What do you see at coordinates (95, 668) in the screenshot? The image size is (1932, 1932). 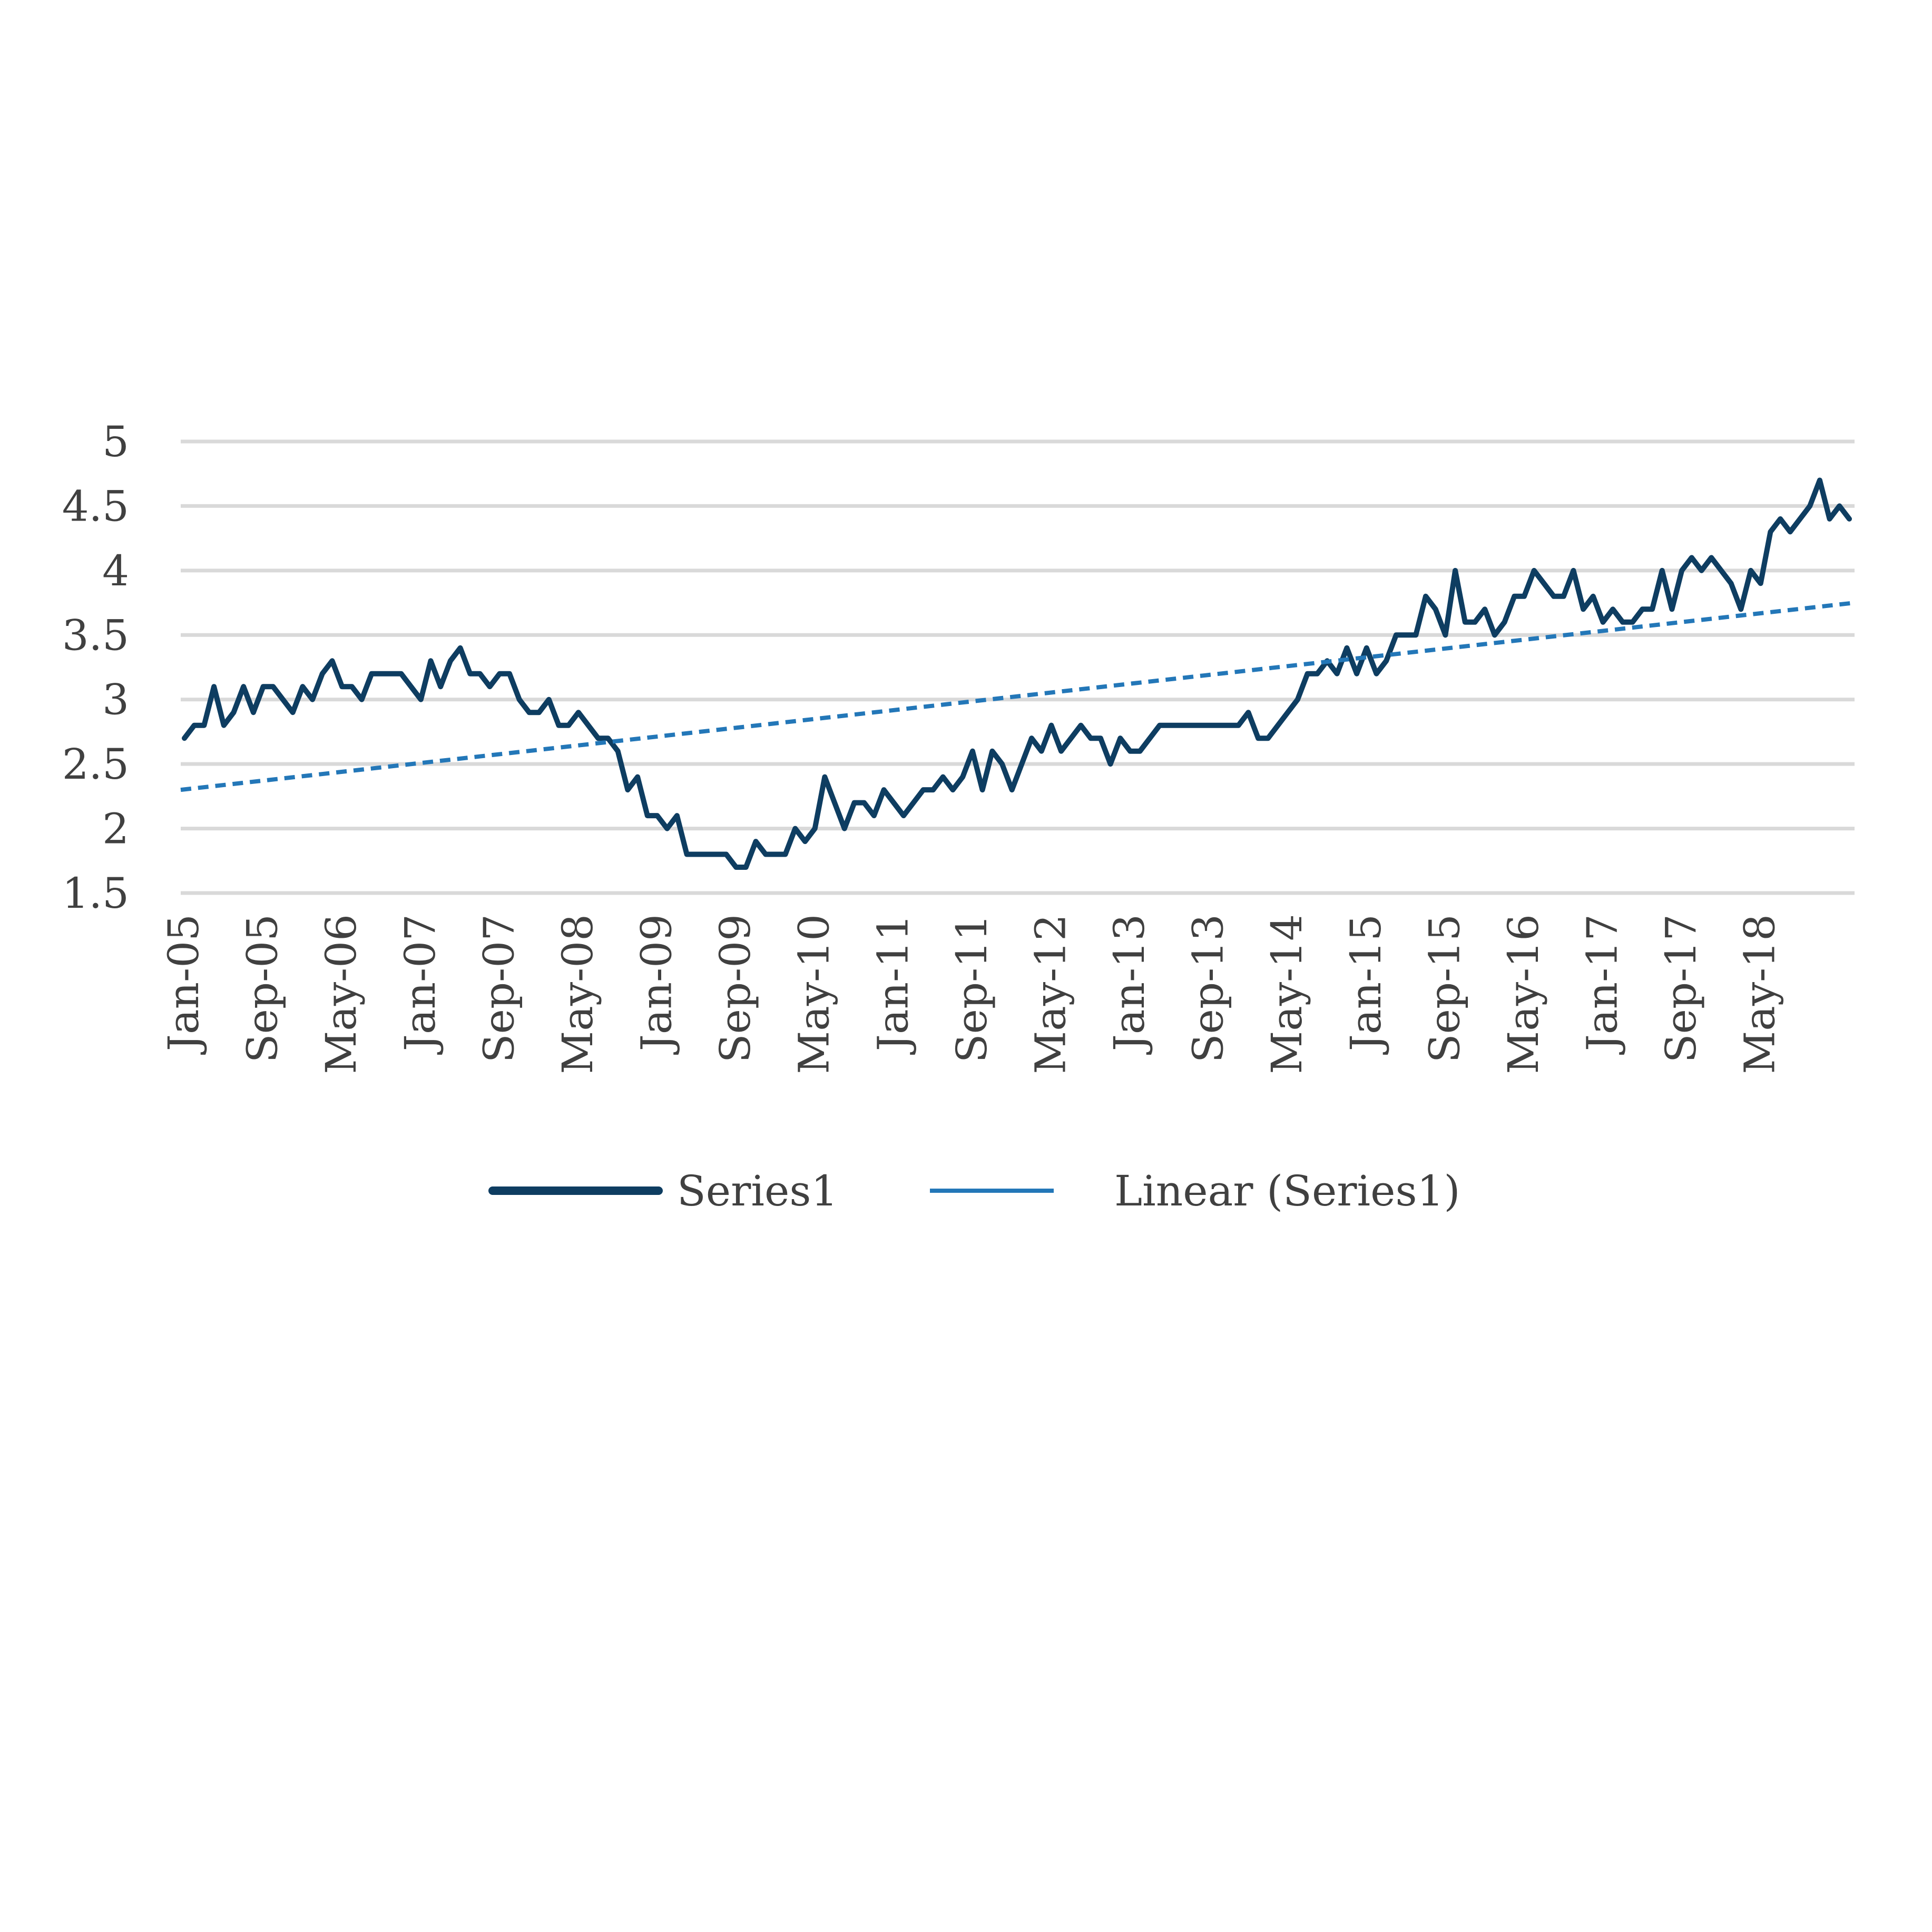 I see `y-axis-ticks: 5 4.5 4 3.5 3 2.5 2 1.5` at bounding box center [95, 668].